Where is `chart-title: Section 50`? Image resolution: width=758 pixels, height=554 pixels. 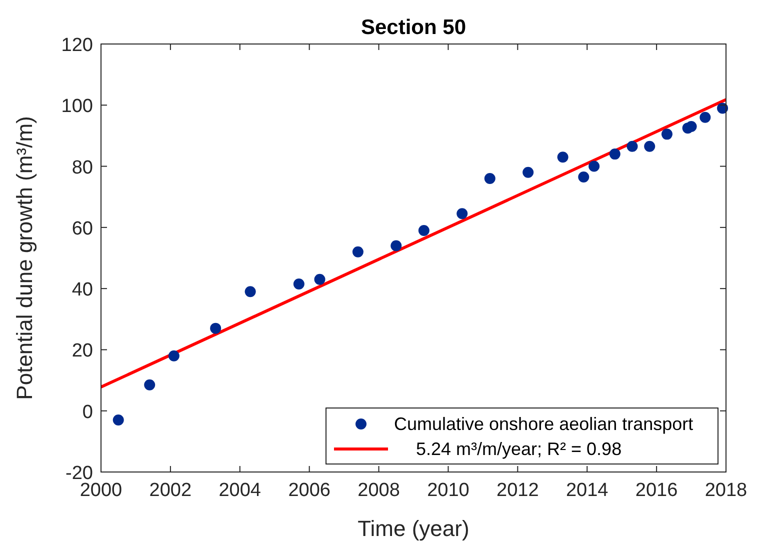 chart-title: Section 50 is located at coordinates (413, 27).